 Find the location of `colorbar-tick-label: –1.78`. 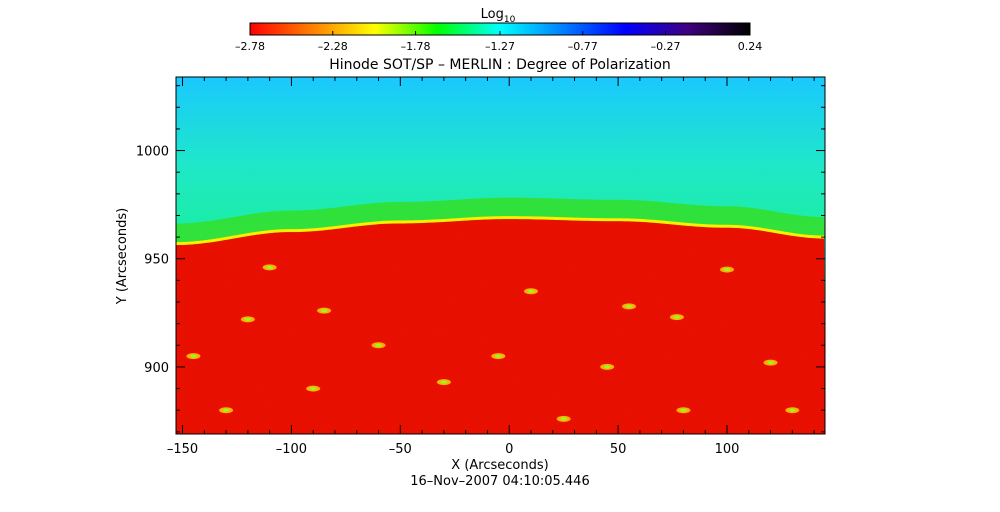

colorbar-tick-label: –1.78 is located at coordinates (416, 46).